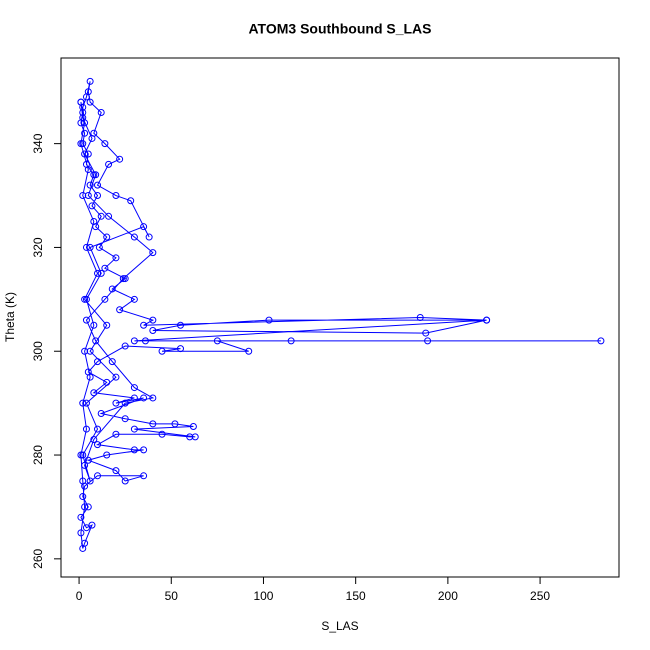  I want to click on y-tick-label: 340, so click(38, 143).